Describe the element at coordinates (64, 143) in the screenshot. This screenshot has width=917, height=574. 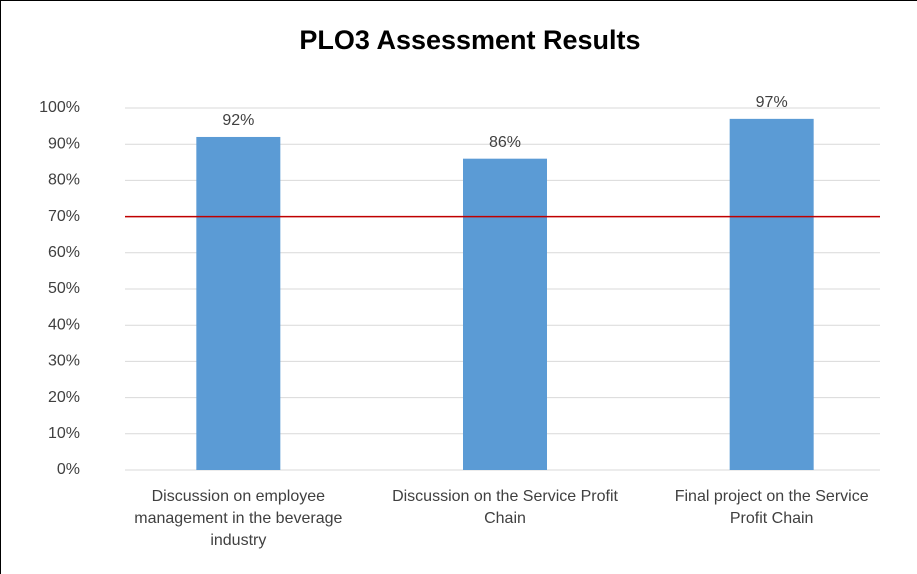
I see `y-tick-label: 90%` at that location.